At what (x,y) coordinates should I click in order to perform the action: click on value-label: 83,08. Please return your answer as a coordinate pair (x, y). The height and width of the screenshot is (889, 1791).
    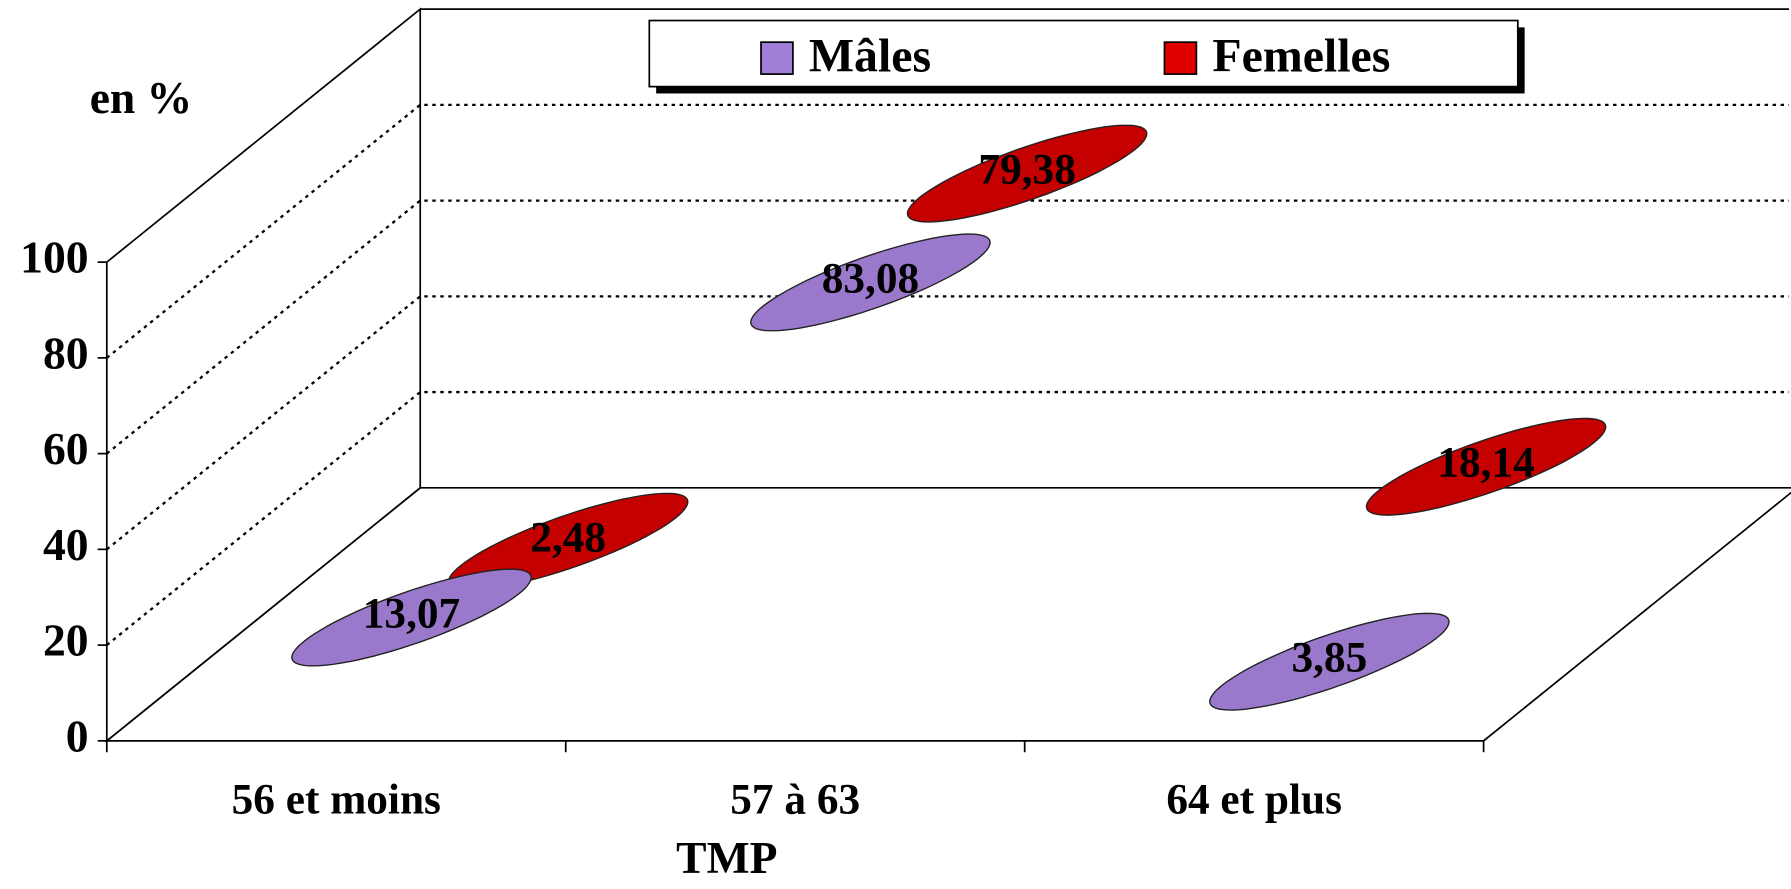
    Looking at the image, I should click on (870, 278).